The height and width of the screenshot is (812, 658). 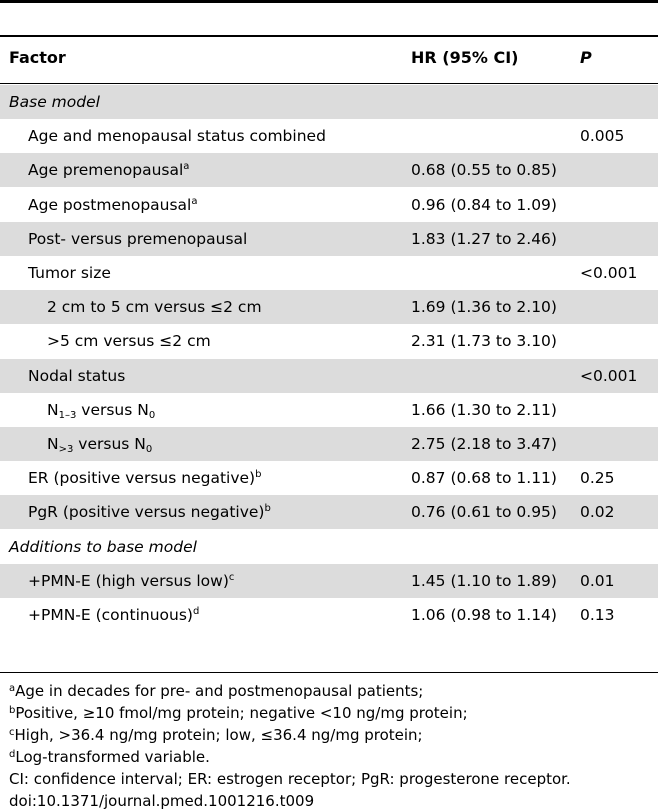 I want to click on header-p: P, so click(x=586, y=57).